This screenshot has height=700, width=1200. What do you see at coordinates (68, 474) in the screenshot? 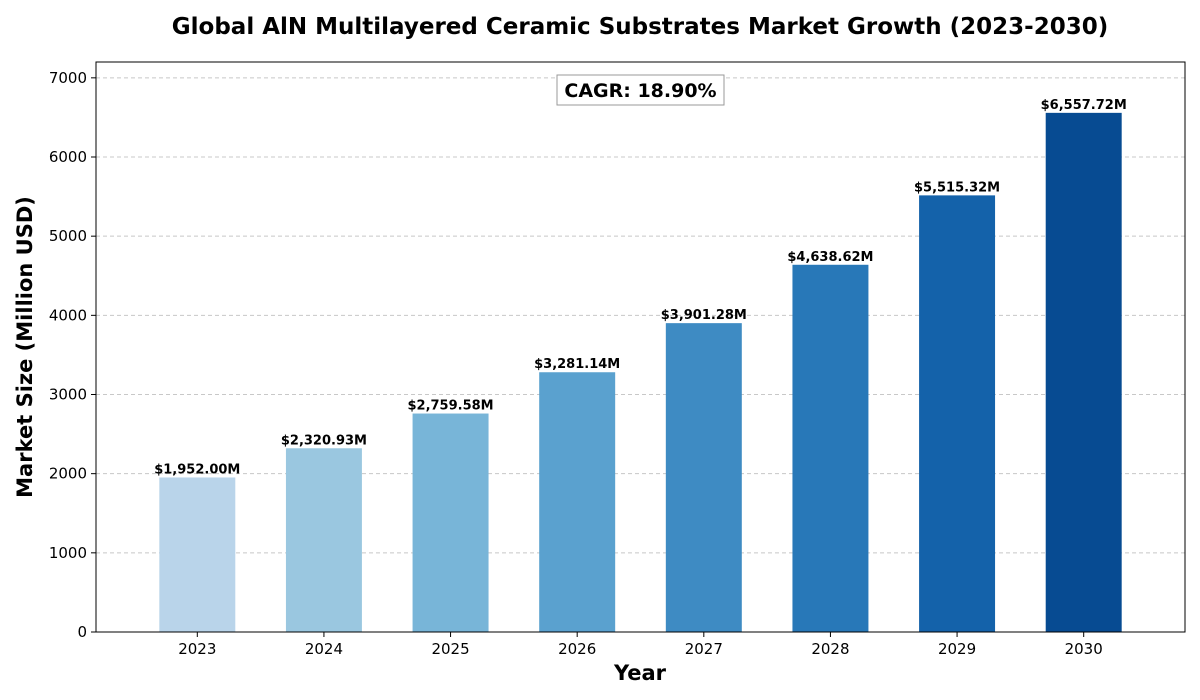
I see `y-tick-label: 2000` at bounding box center [68, 474].